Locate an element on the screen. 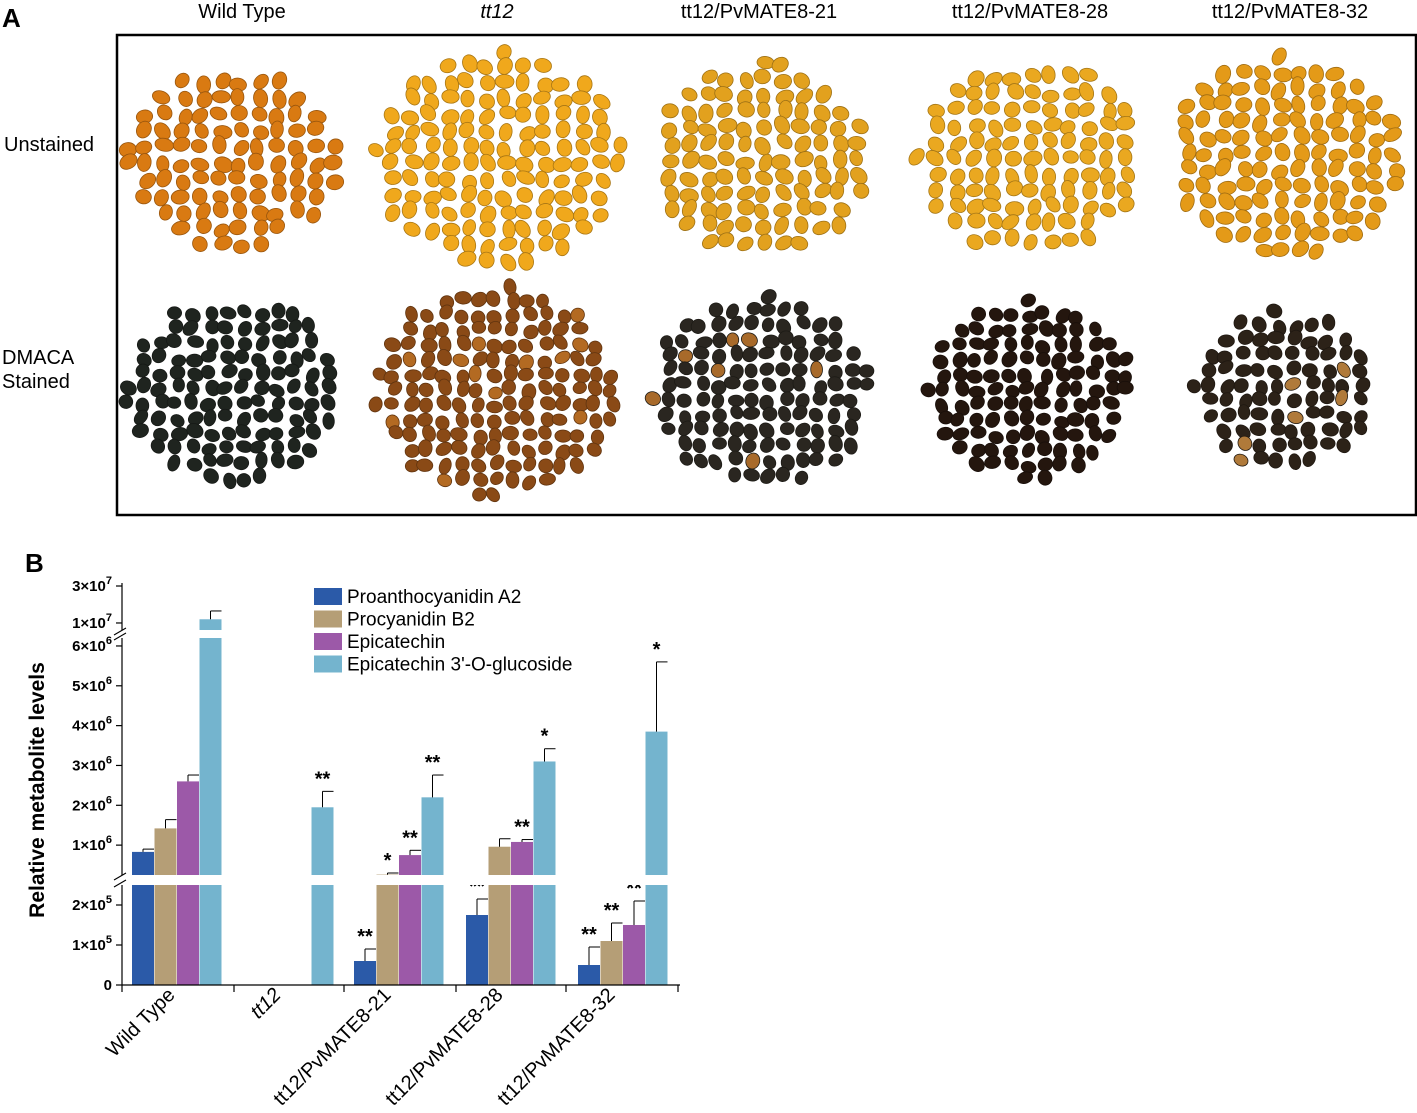  y-axis-label: Relative metabolite levels is located at coordinates (37, 790).